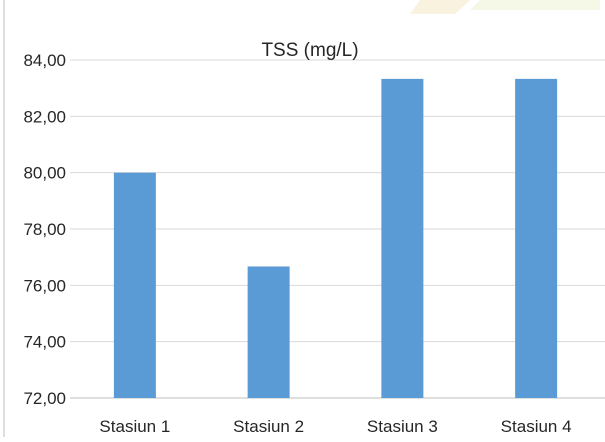 The width and height of the screenshot is (605, 442). Describe the element at coordinates (309, 50) in the screenshot. I see `chart-title: TSS (mg/L)` at that location.